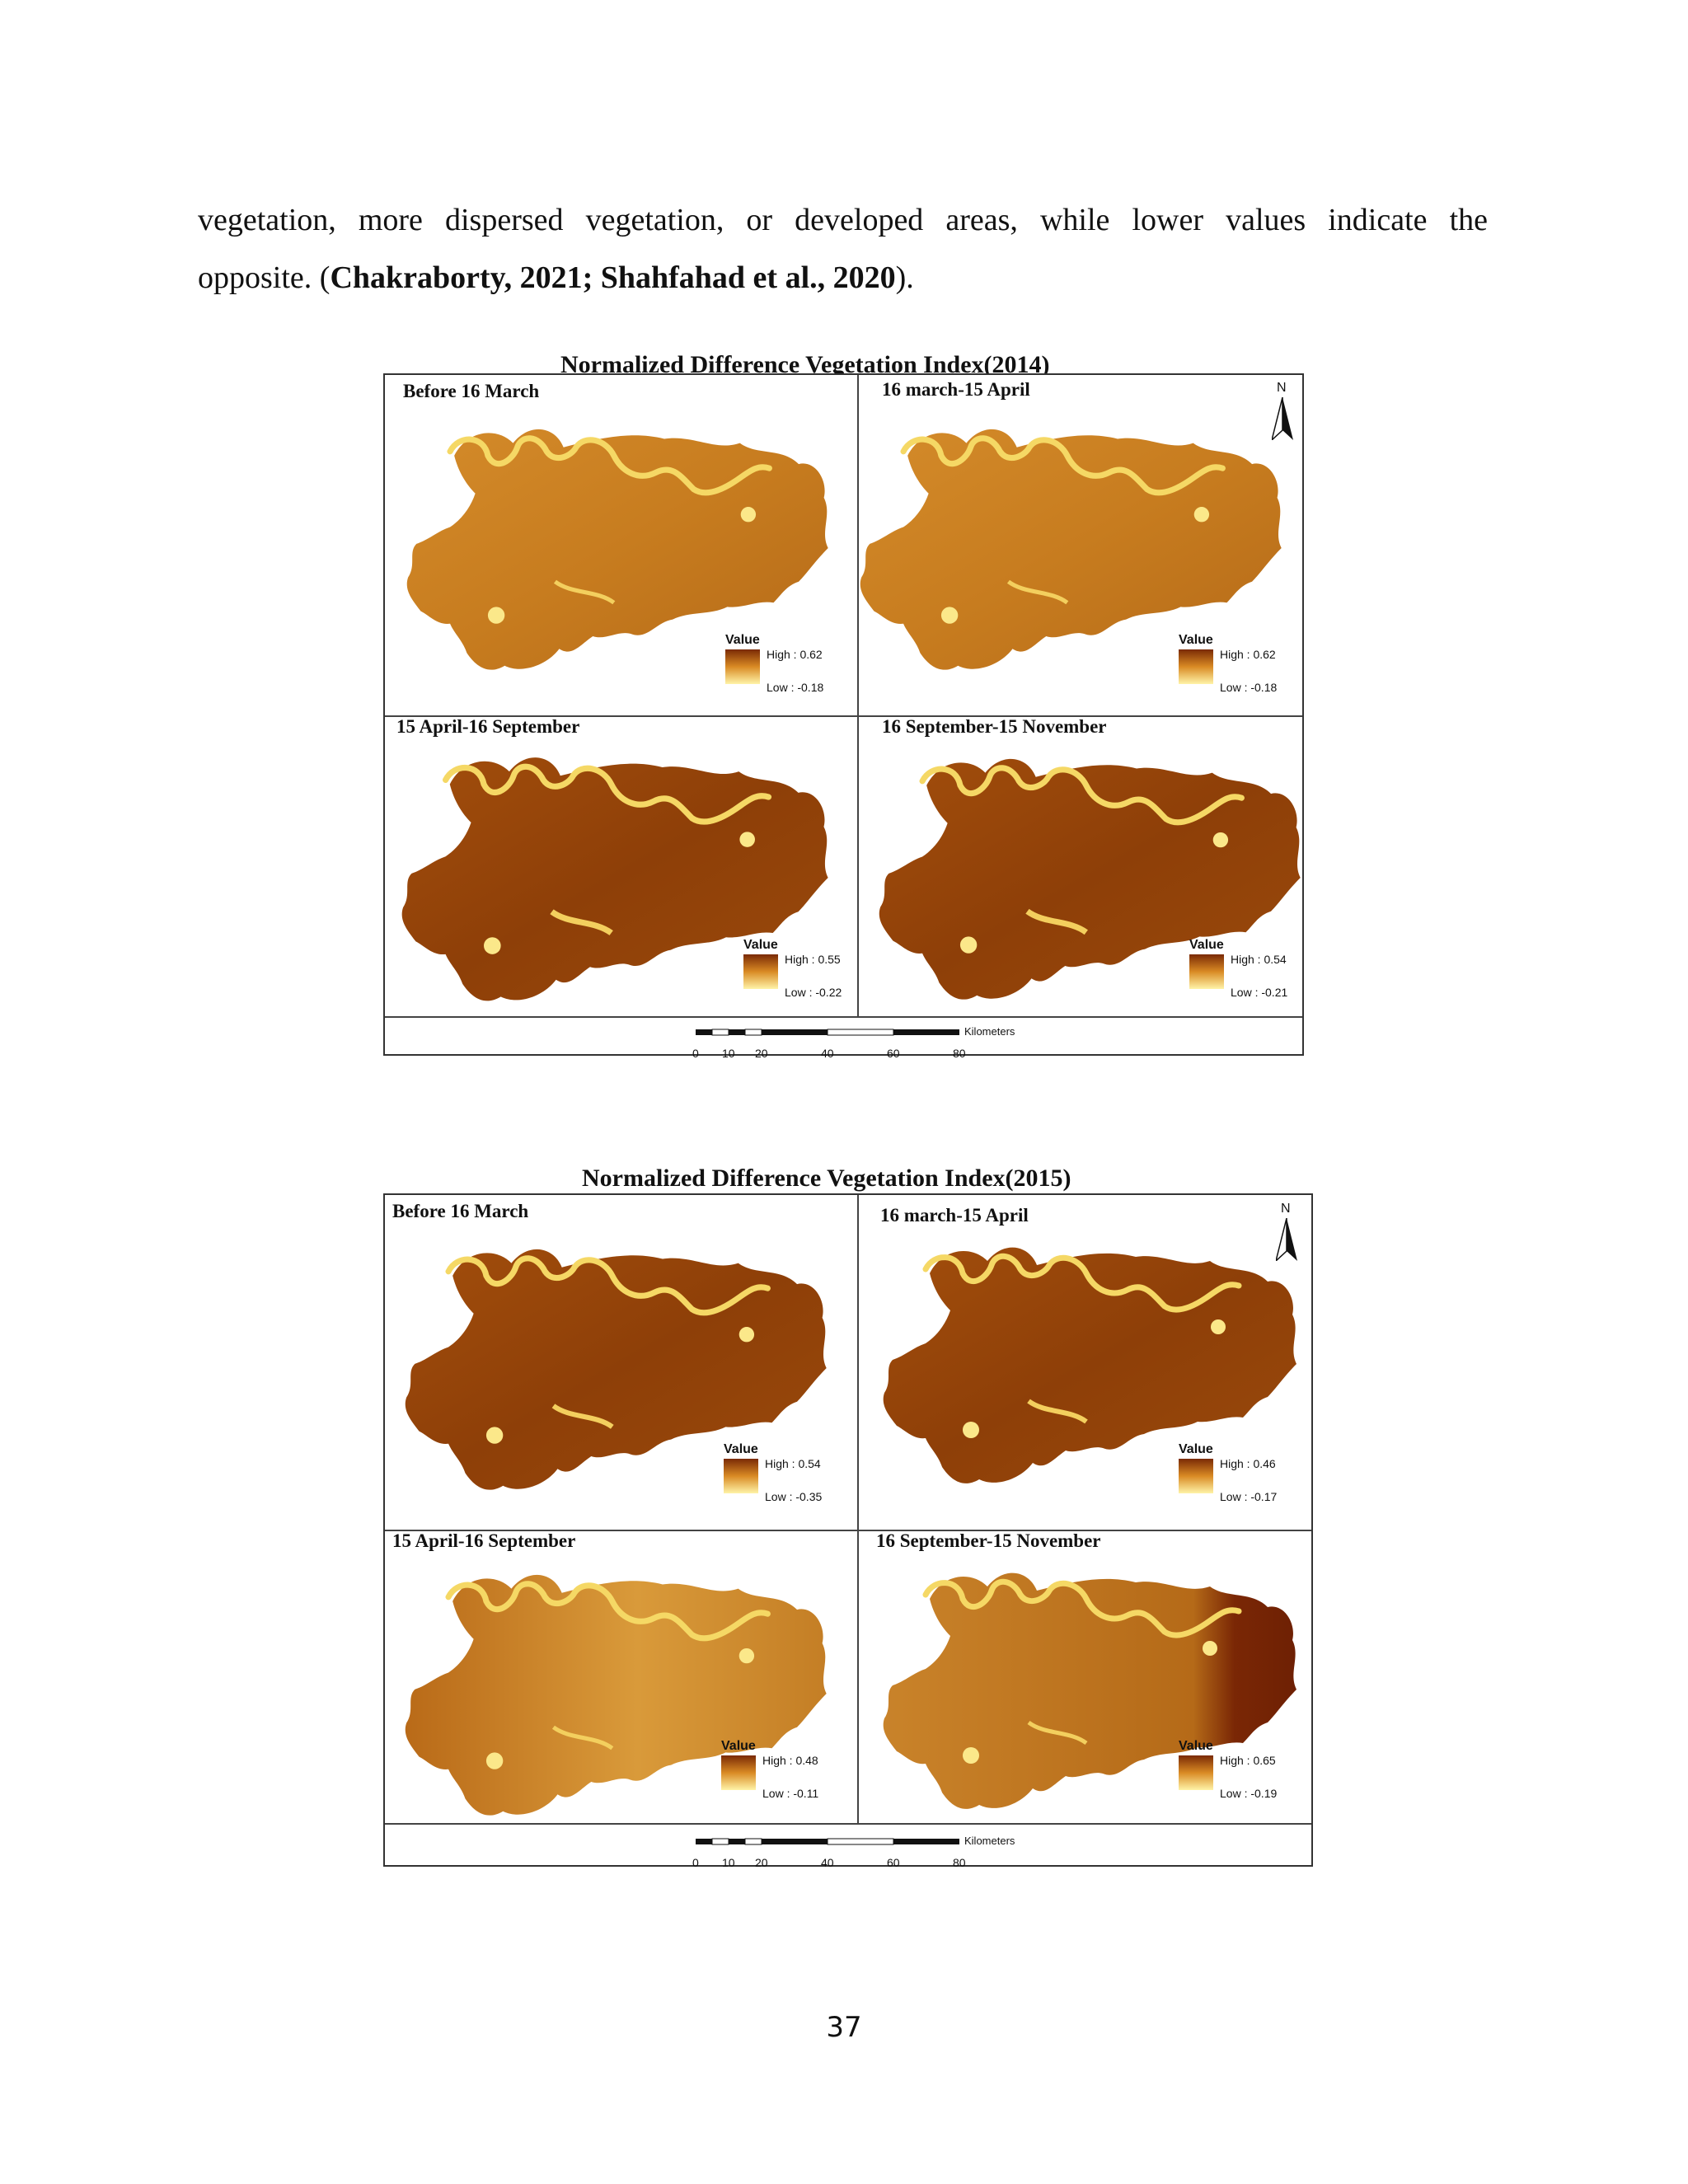  I want to click on legend-high: High : 0.46, so click(1248, 1463).